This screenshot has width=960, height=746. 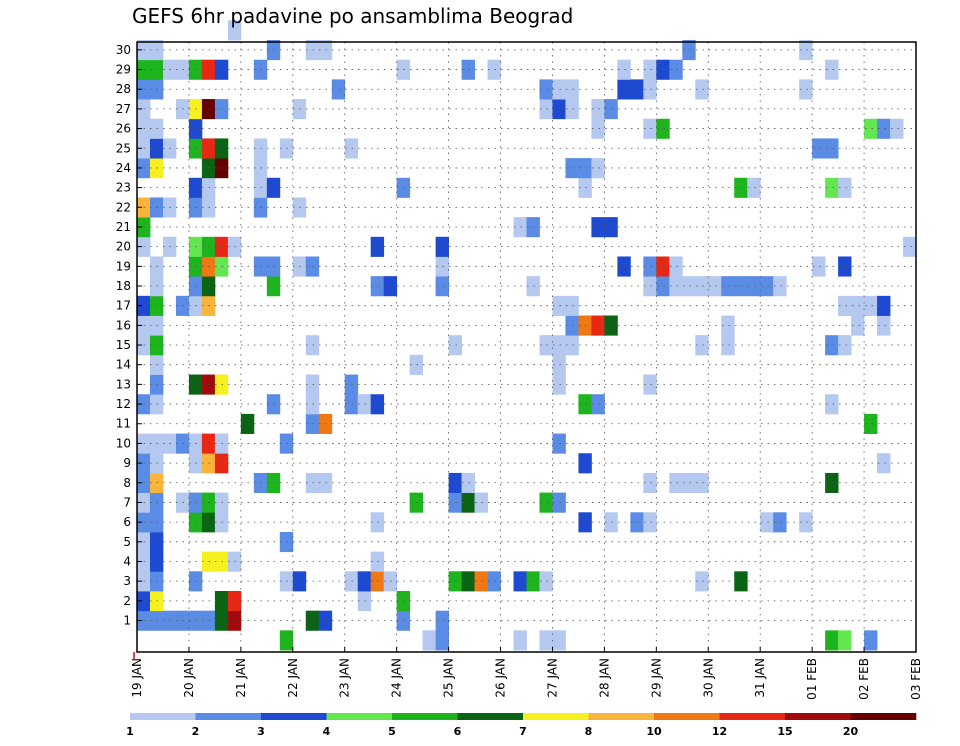 What do you see at coordinates (123, 168) in the screenshot?
I see `y-tick-label: 24` at bounding box center [123, 168].